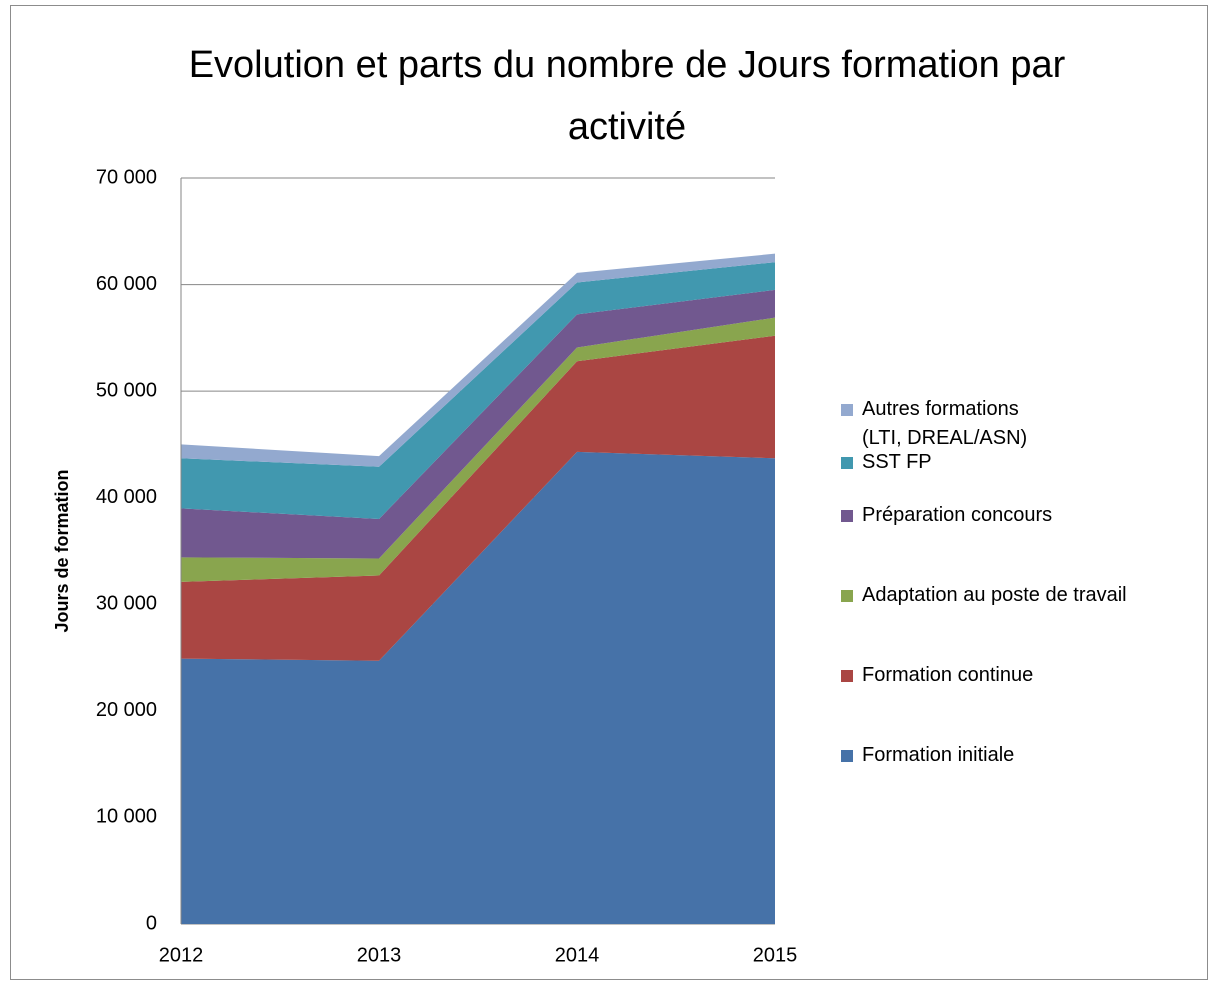  Describe the element at coordinates (126, 710) in the screenshot. I see `y-tick-label: 20 000` at that location.